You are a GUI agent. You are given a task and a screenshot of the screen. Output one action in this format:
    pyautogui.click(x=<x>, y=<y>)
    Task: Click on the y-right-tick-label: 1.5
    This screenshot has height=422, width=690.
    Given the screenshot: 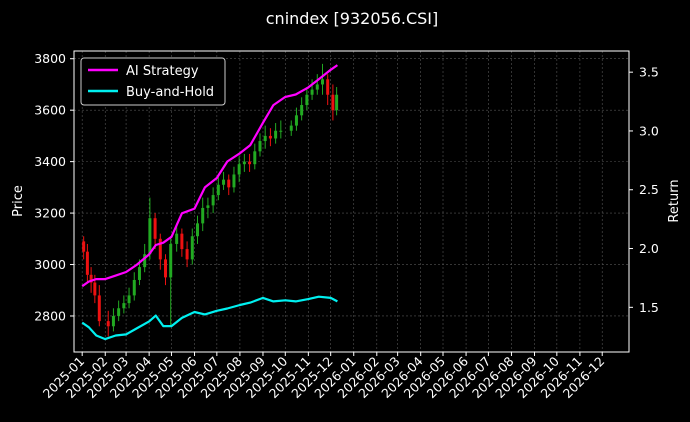 What is the action you would take?
    pyautogui.click(x=649, y=307)
    